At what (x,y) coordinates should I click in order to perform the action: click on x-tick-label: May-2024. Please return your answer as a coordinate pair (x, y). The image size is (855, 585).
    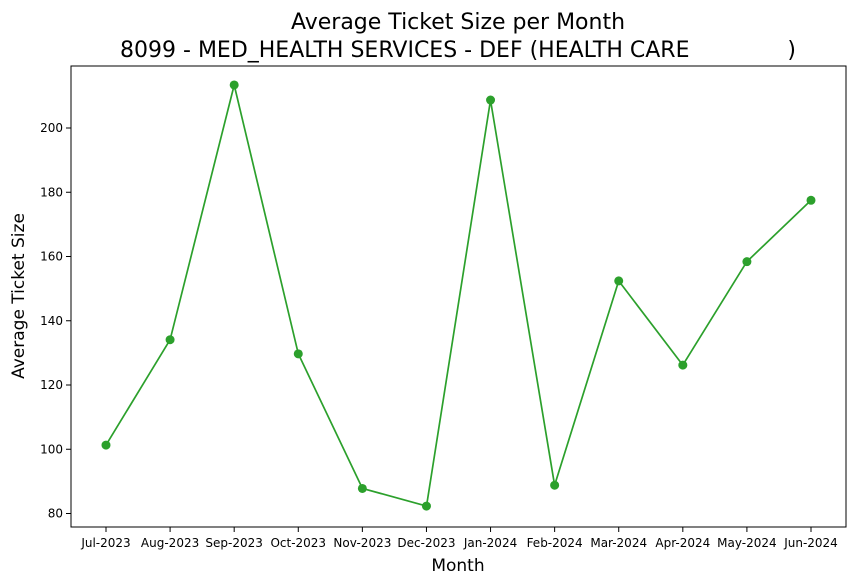
    Looking at the image, I should click on (746, 543).